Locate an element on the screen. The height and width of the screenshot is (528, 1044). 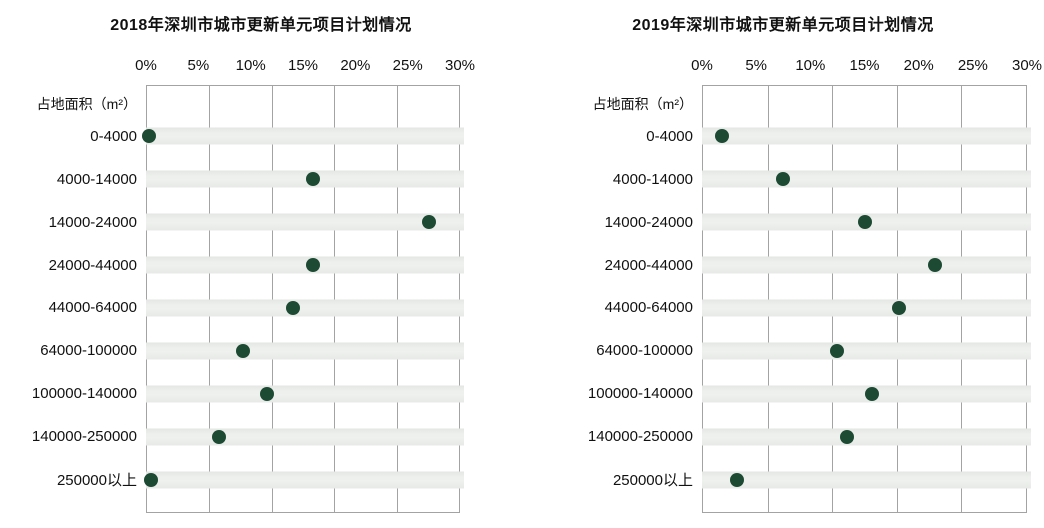
category-label: 140000-250000 is located at coordinates (84, 437).